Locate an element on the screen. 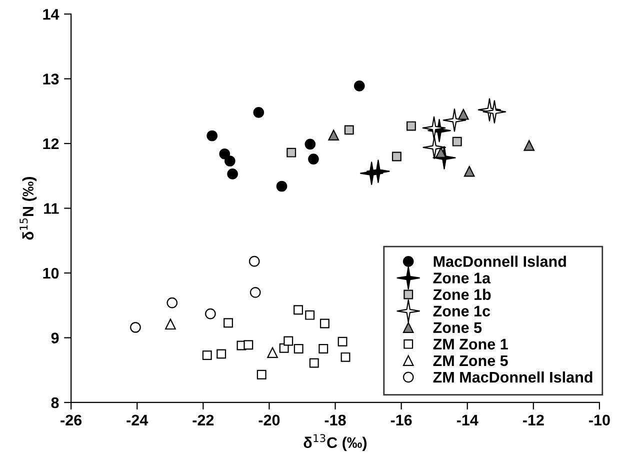  x-tick-label: -12 is located at coordinates (533, 420).